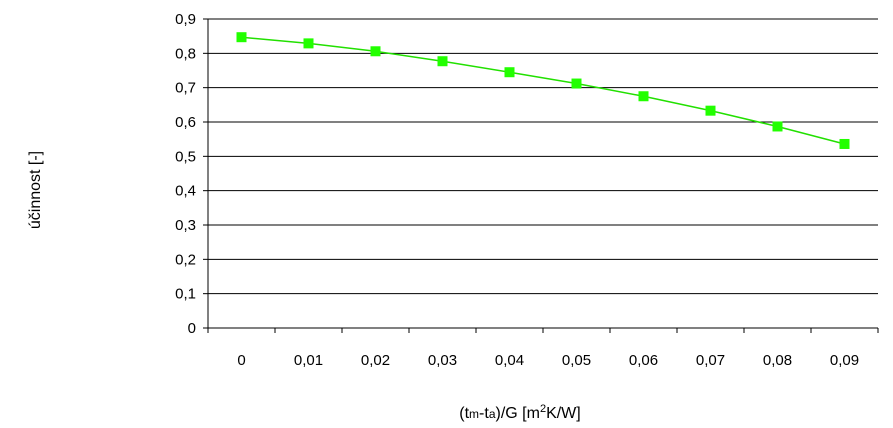 Image resolution: width=893 pixels, height=428 pixels. Describe the element at coordinates (442, 360) in the screenshot. I see `x-tick-label: 0,03` at that location.